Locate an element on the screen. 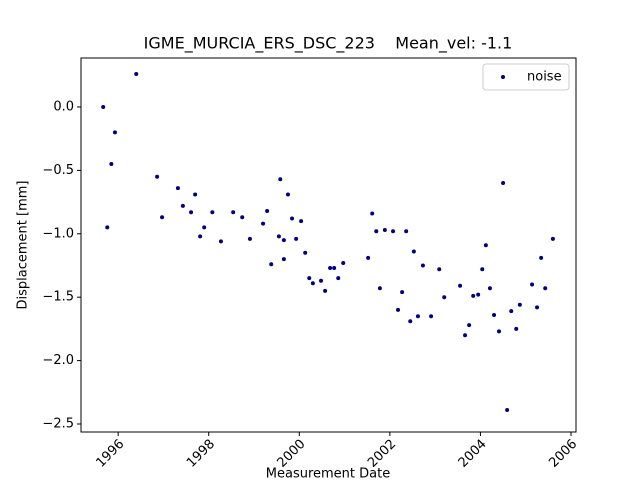  y-tick-label: 0.0 is located at coordinates (63, 106).